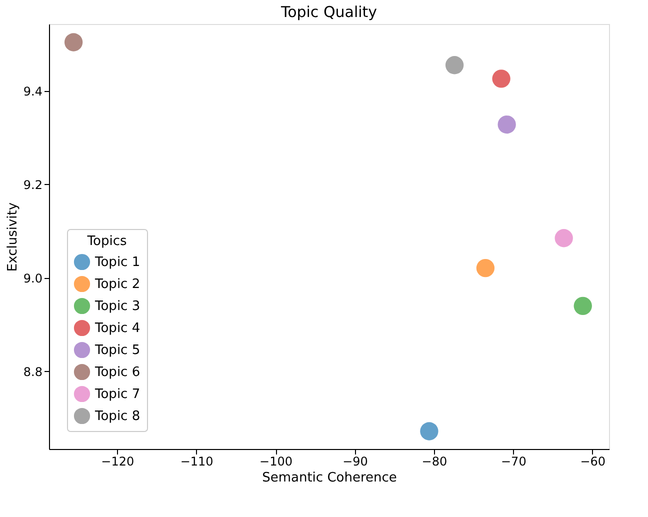  What do you see at coordinates (117, 416) in the screenshot?
I see `legend-label: Topic 8` at bounding box center [117, 416].